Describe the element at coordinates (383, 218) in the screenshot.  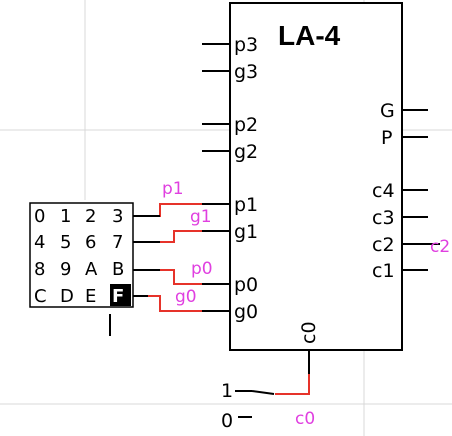
I see `pin-label-c3: c3` at that location.